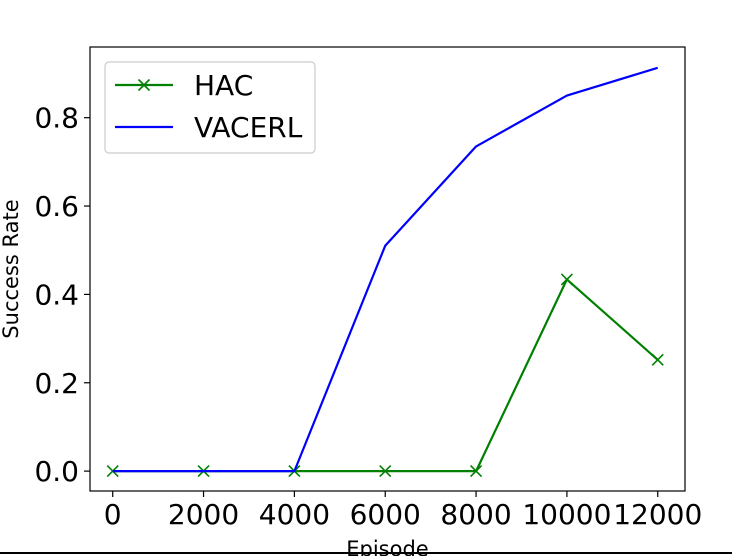 This screenshot has height=556, width=732. Describe the element at coordinates (11, 268) in the screenshot. I see `y-axis-title: Success Rate` at that location.